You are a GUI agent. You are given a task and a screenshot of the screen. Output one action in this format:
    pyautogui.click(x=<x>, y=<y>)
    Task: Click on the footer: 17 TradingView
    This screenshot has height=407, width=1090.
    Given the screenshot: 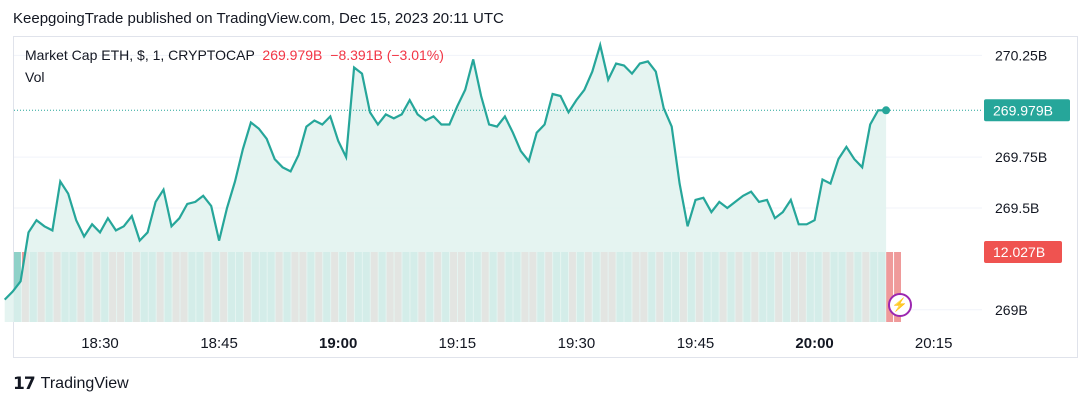 What is the action you would take?
    pyautogui.click(x=71, y=384)
    